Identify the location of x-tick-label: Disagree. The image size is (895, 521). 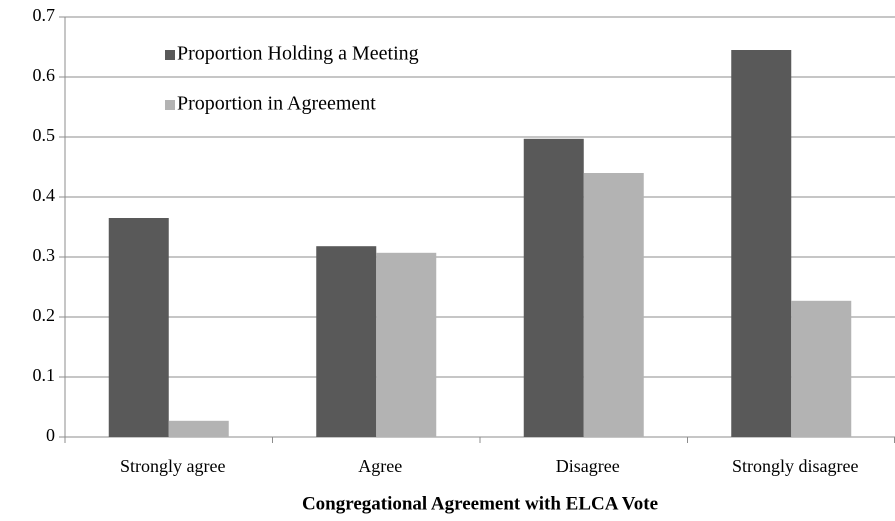
(588, 466).